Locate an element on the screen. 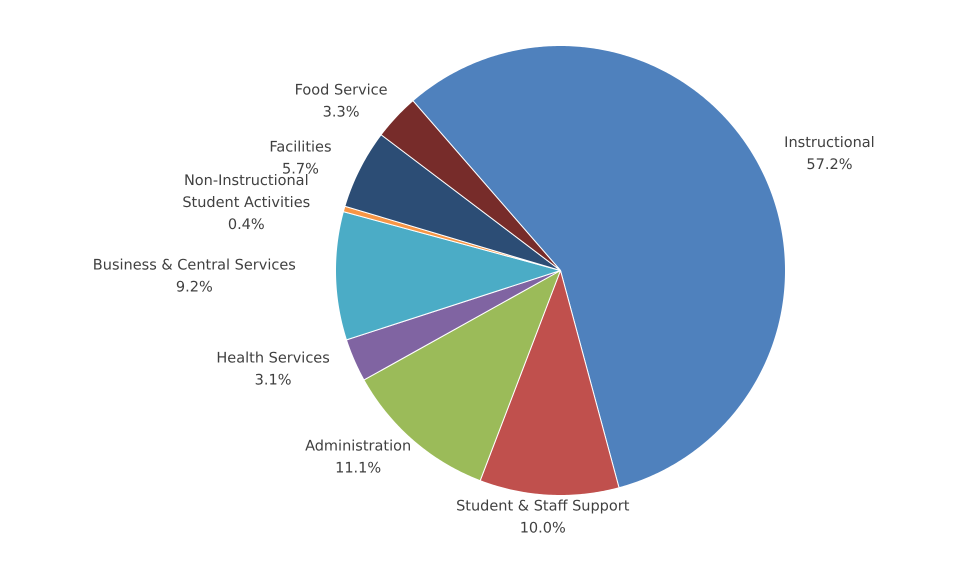 This screenshot has width=971, height=576. data-label: 3.3% is located at coordinates (341, 112).